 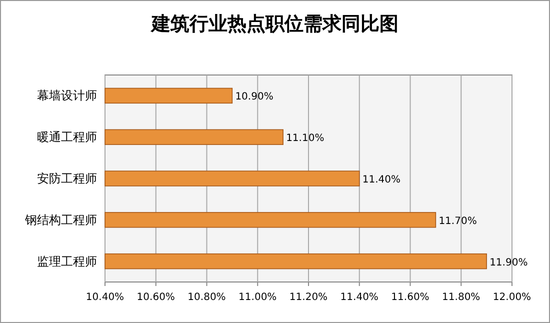 What do you see at coordinates (67, 137) in the screenshot?
I see `category: 暖通工程师` at bounding box center [67, 137].